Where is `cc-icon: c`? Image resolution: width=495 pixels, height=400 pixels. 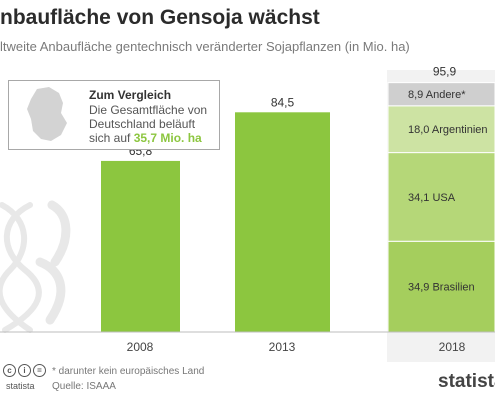 cc-icon: c is located at coordinates (9, 370).